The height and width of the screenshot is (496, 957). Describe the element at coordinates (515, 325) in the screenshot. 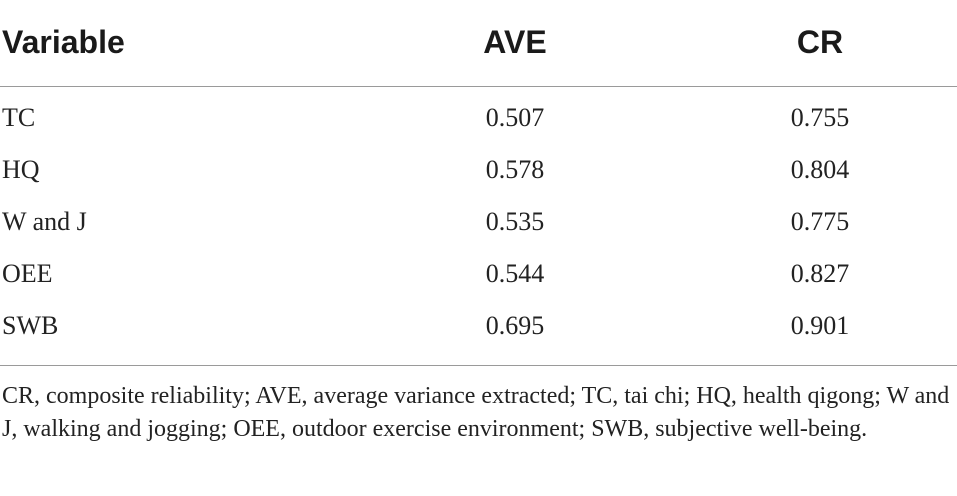

I see `cell-ave: 0.695` at that location.